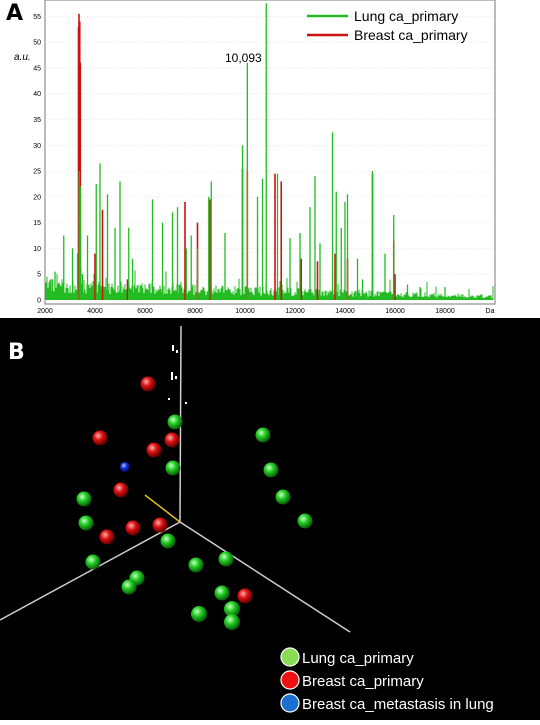 This screenshot has width=540, height=725. I want to click on legend-marker-breast, so click(290, 680).